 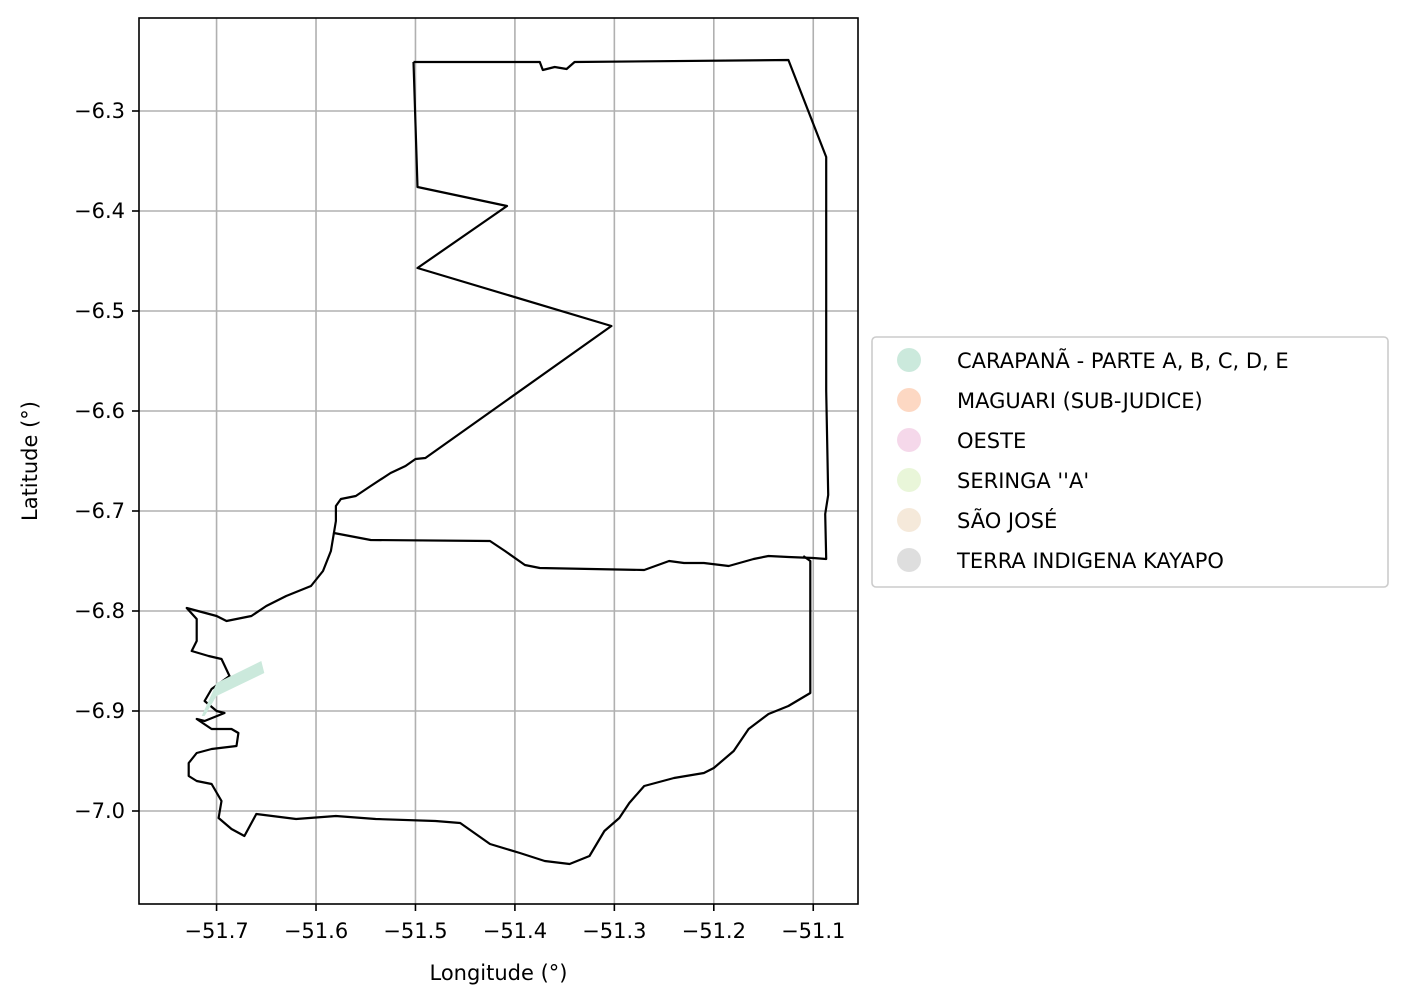 What do you see at coordinates (99, 511) in the screenshot?
I see `y-tick-label: −6.7` at bounding box center [99, 511].